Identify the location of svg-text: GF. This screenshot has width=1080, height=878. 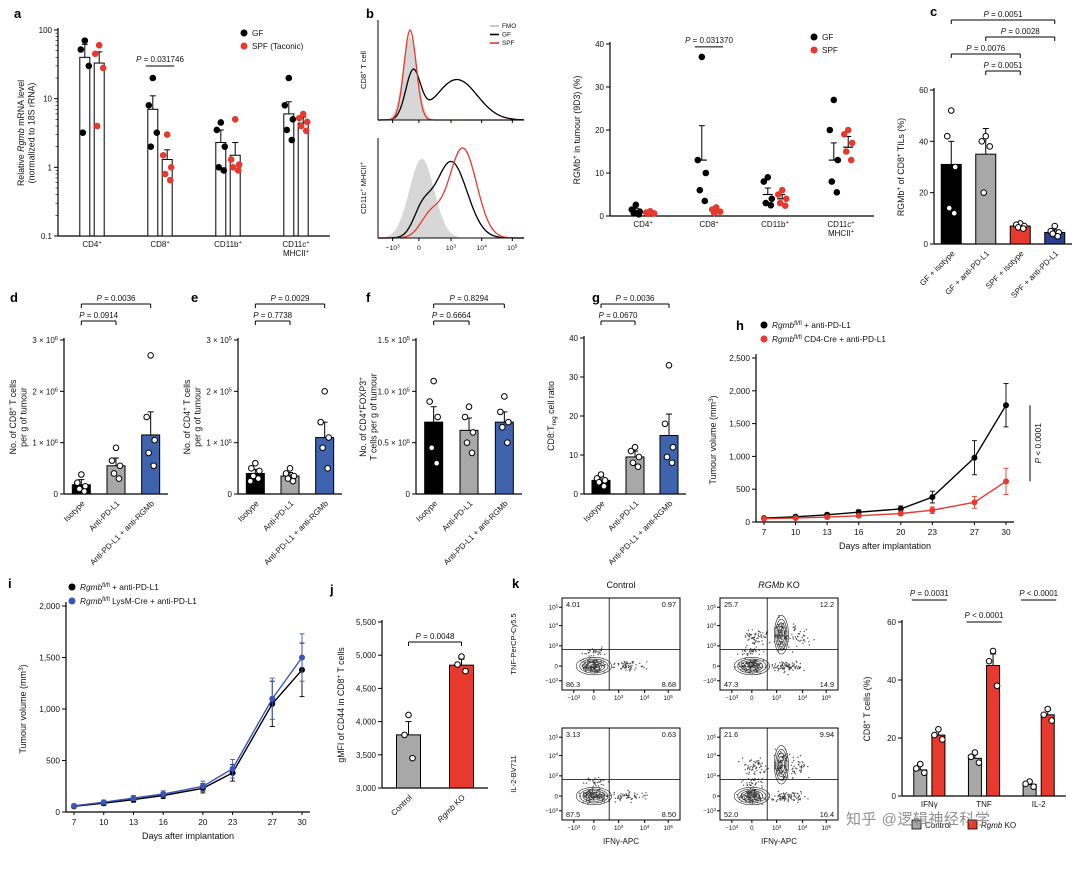
(506, 35).